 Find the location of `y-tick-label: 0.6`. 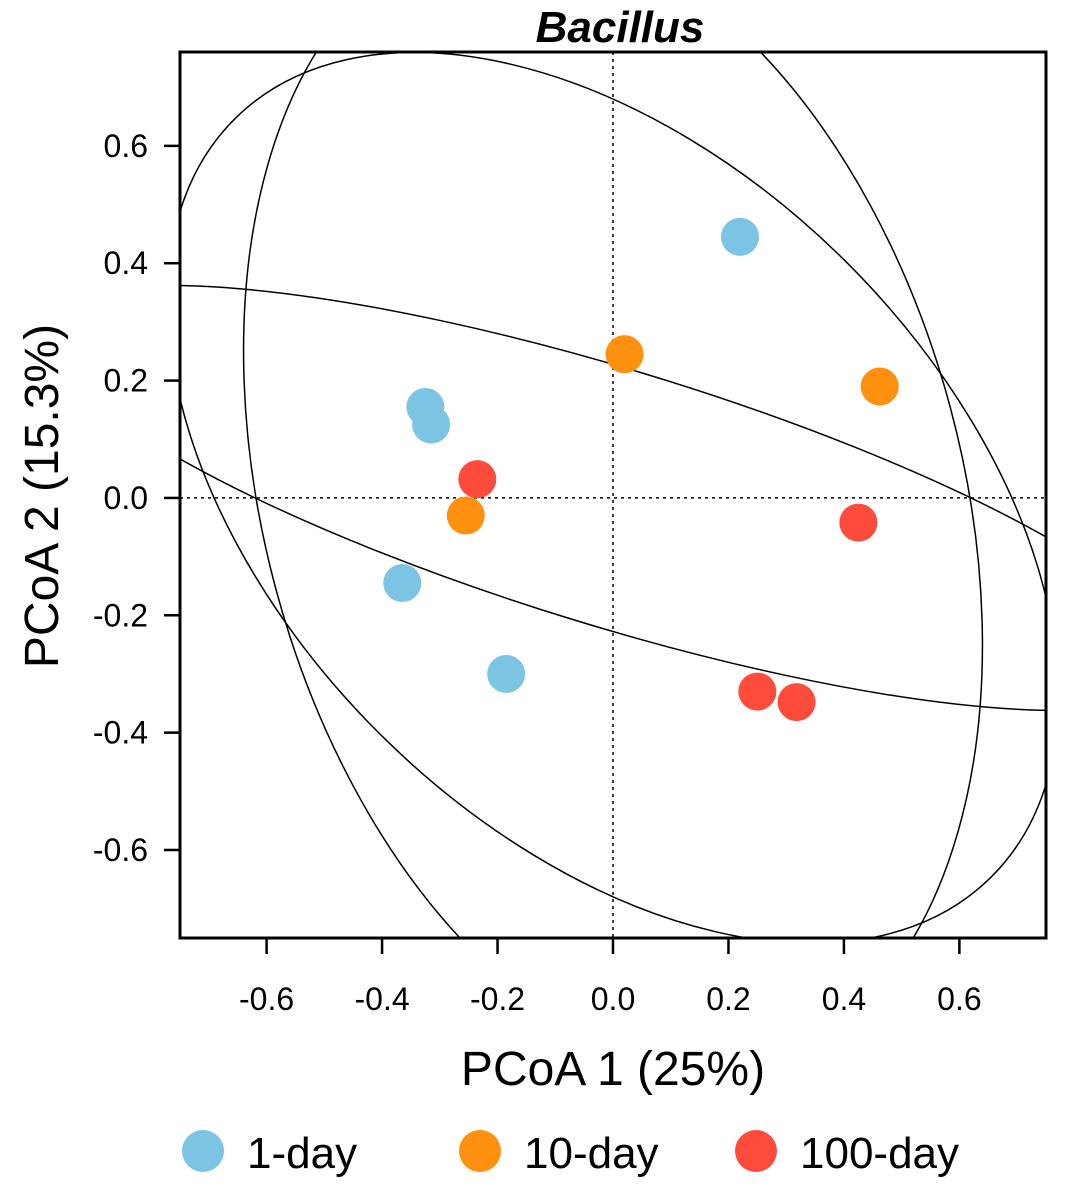

y-tick-label: 0.6 is located at coordinates (126, 146).